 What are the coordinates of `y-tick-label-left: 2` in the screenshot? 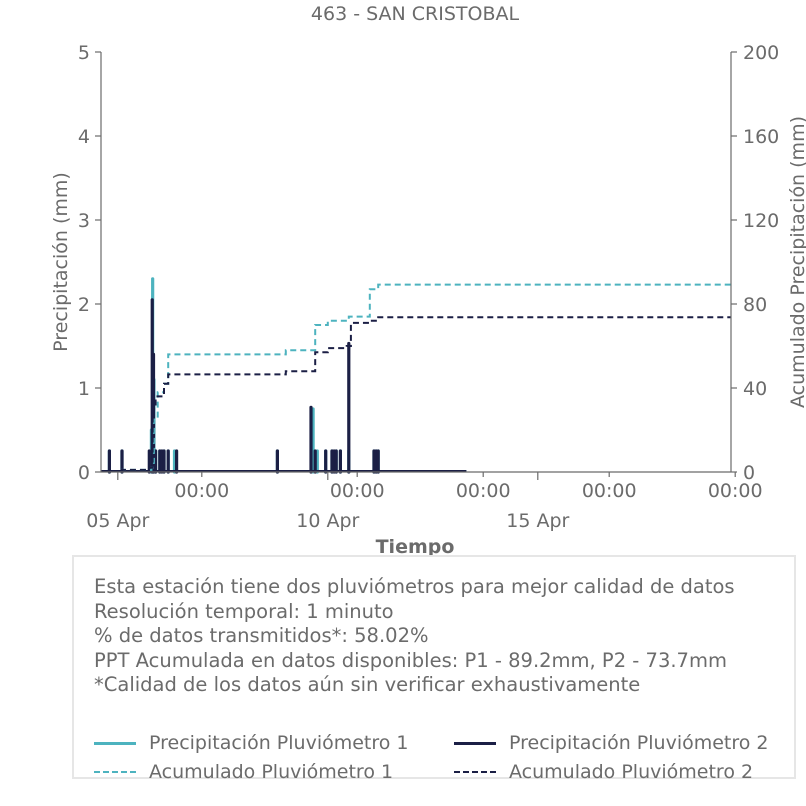 It's located at (84, 305).